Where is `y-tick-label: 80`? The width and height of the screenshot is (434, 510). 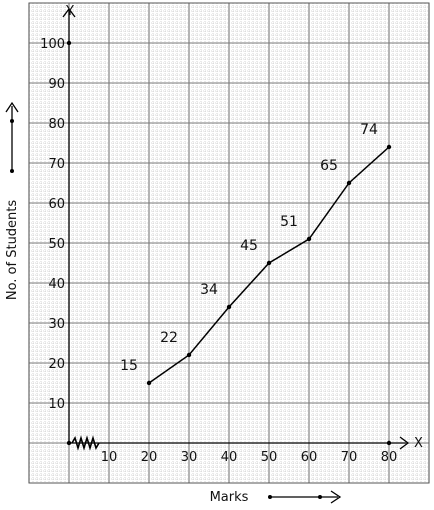
y-tick-label: 80 is located at coordinates (56, 124).